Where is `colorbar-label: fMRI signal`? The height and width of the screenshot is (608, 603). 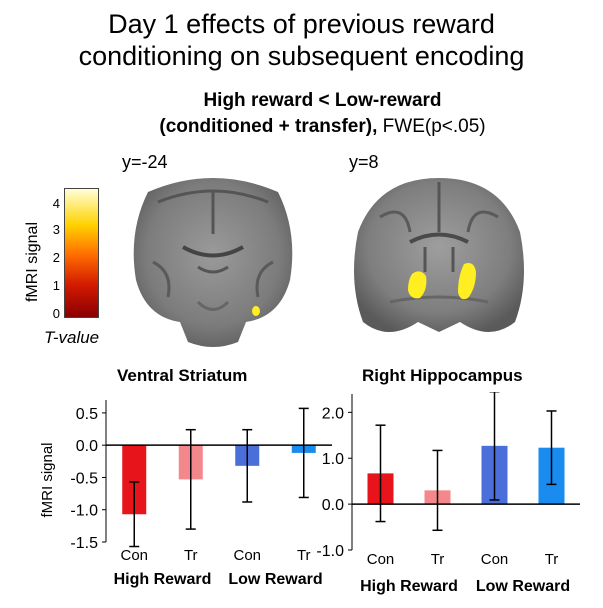 colorbar-label: fMRI signal is located at coordinates (32, 262).